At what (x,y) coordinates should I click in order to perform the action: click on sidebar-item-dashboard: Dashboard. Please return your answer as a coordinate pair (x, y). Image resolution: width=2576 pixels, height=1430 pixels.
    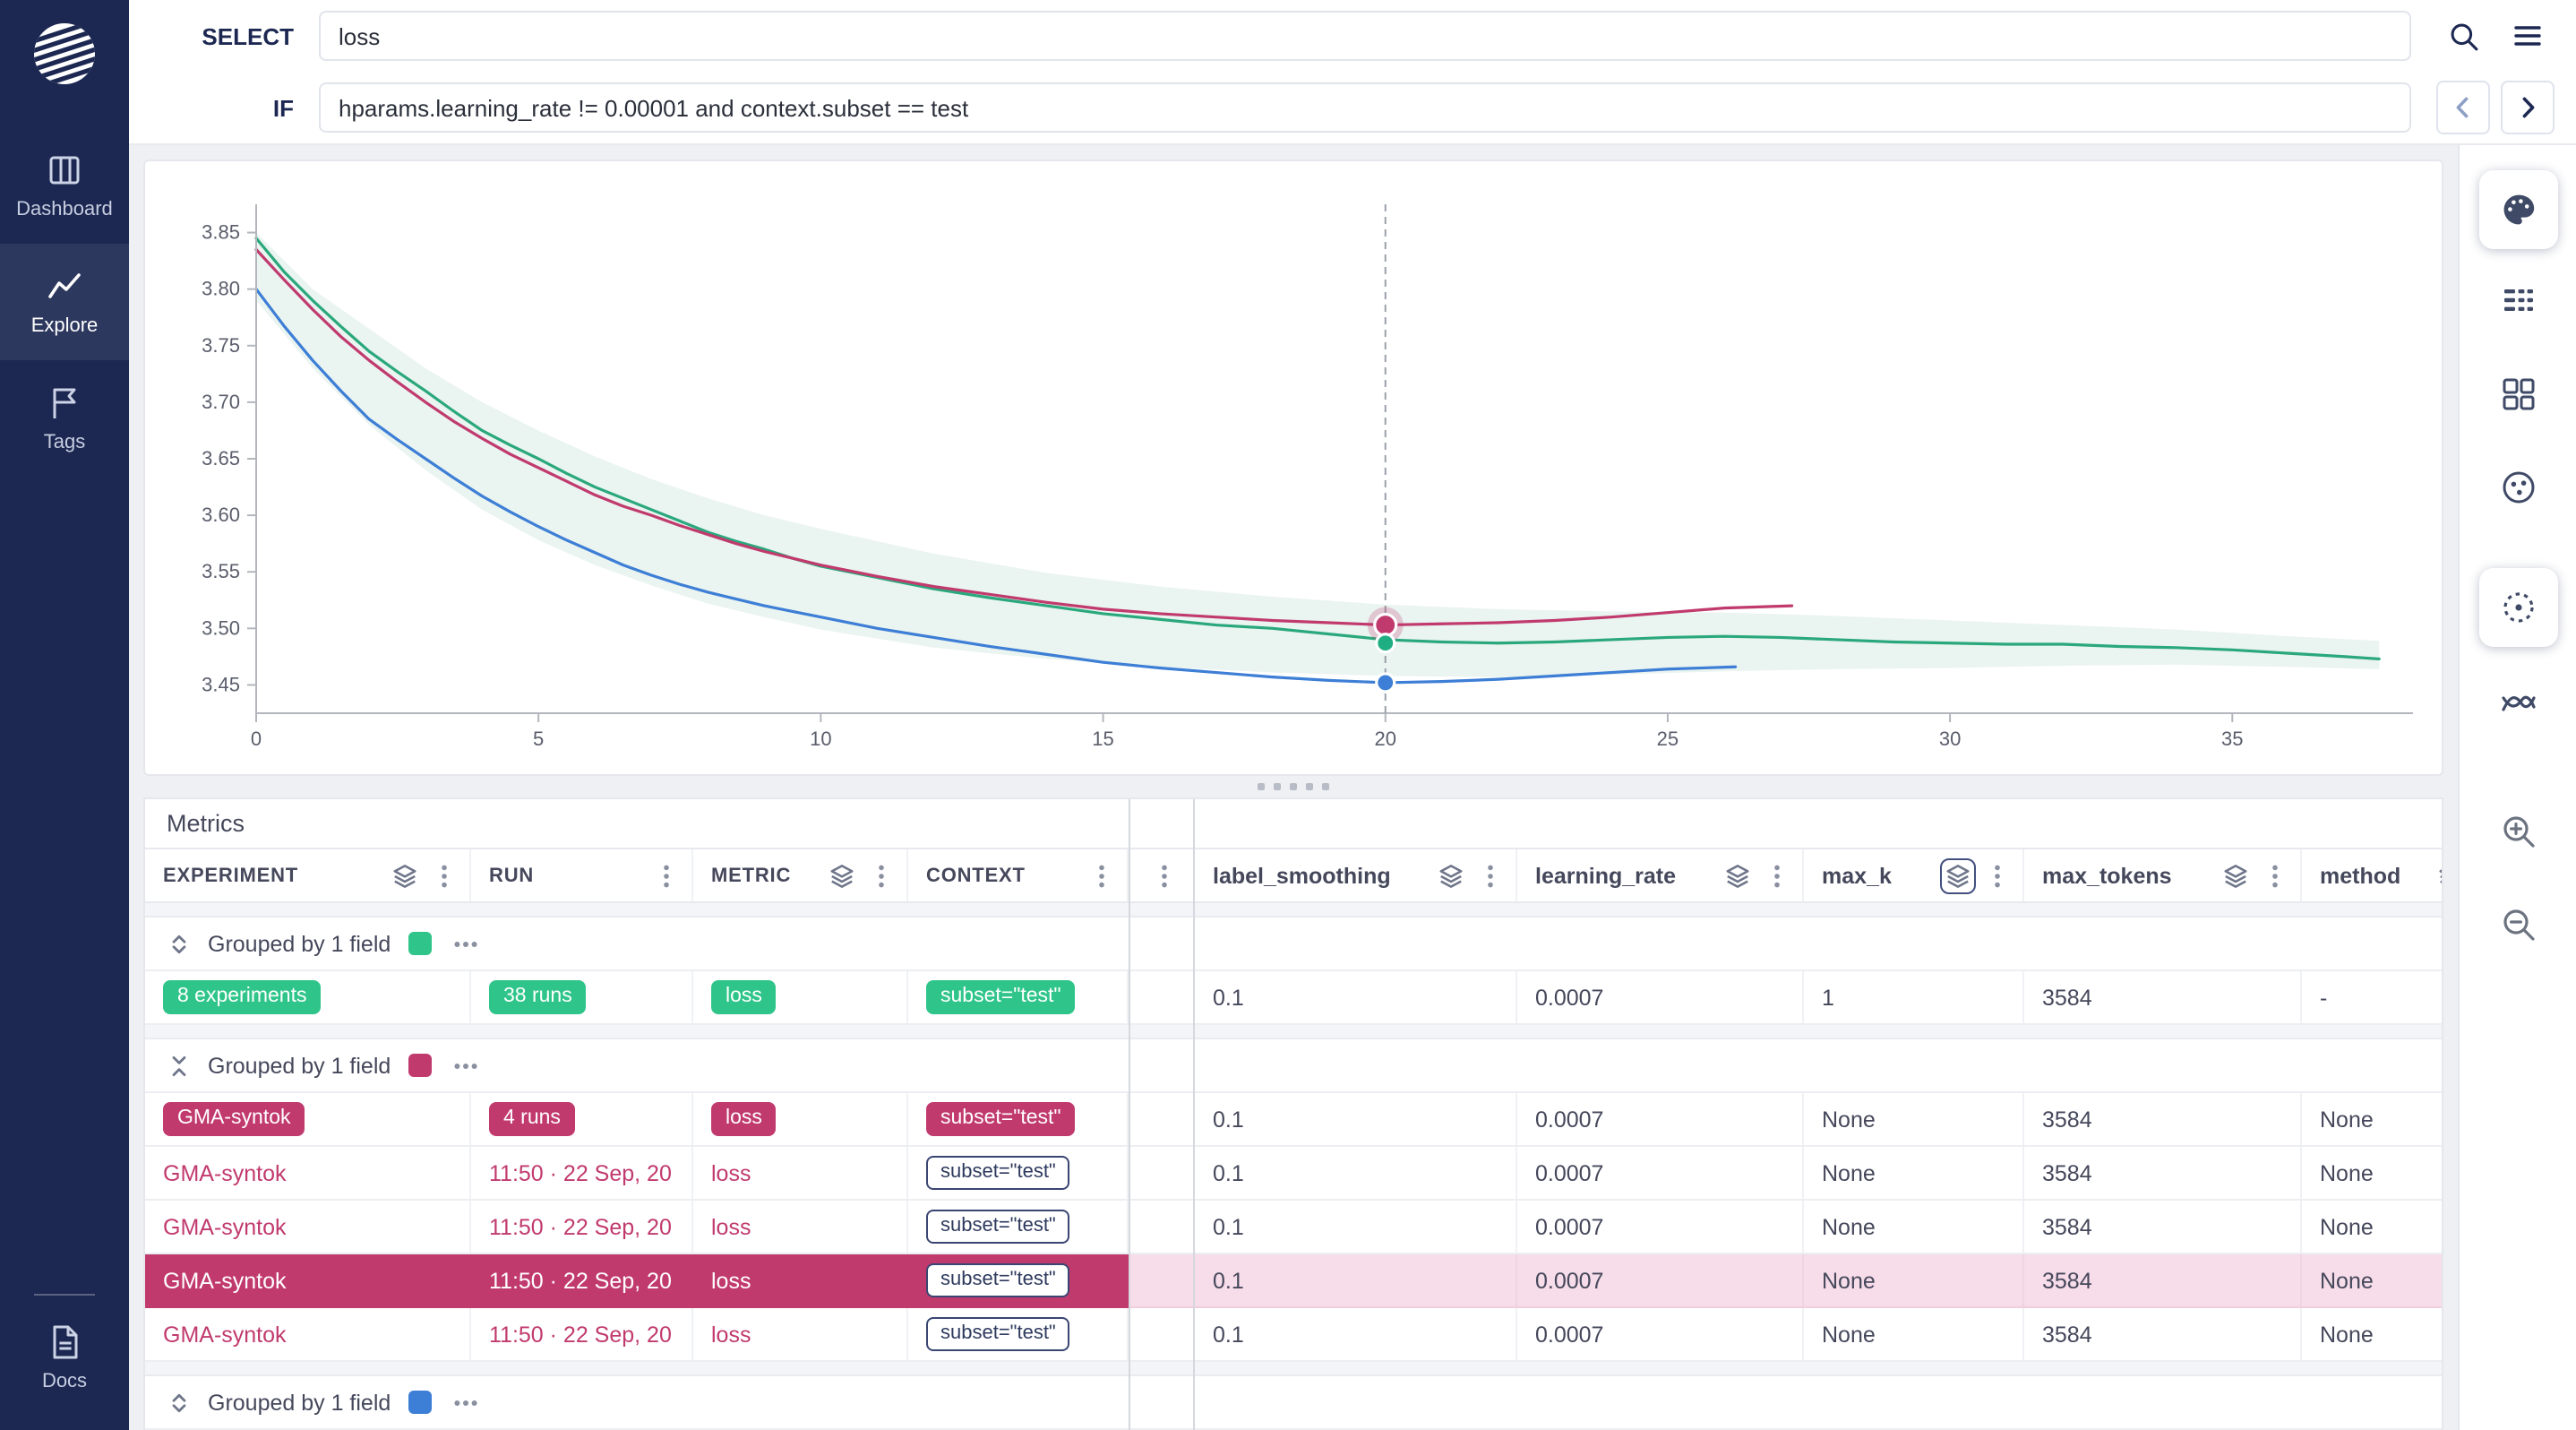
    Looking at the image, I should click on (64, 185).